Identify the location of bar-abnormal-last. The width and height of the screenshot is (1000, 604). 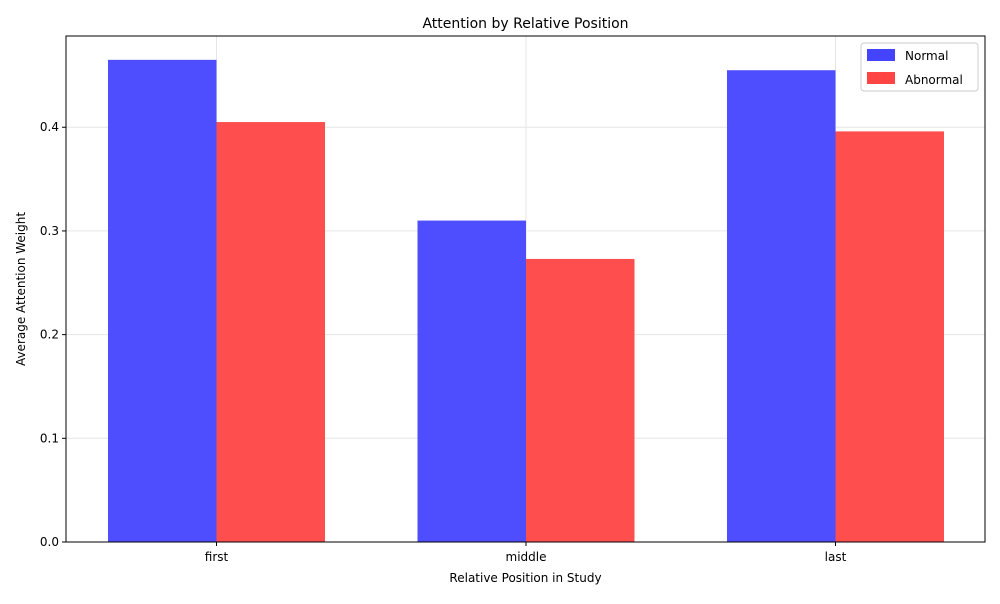
(889, 337).